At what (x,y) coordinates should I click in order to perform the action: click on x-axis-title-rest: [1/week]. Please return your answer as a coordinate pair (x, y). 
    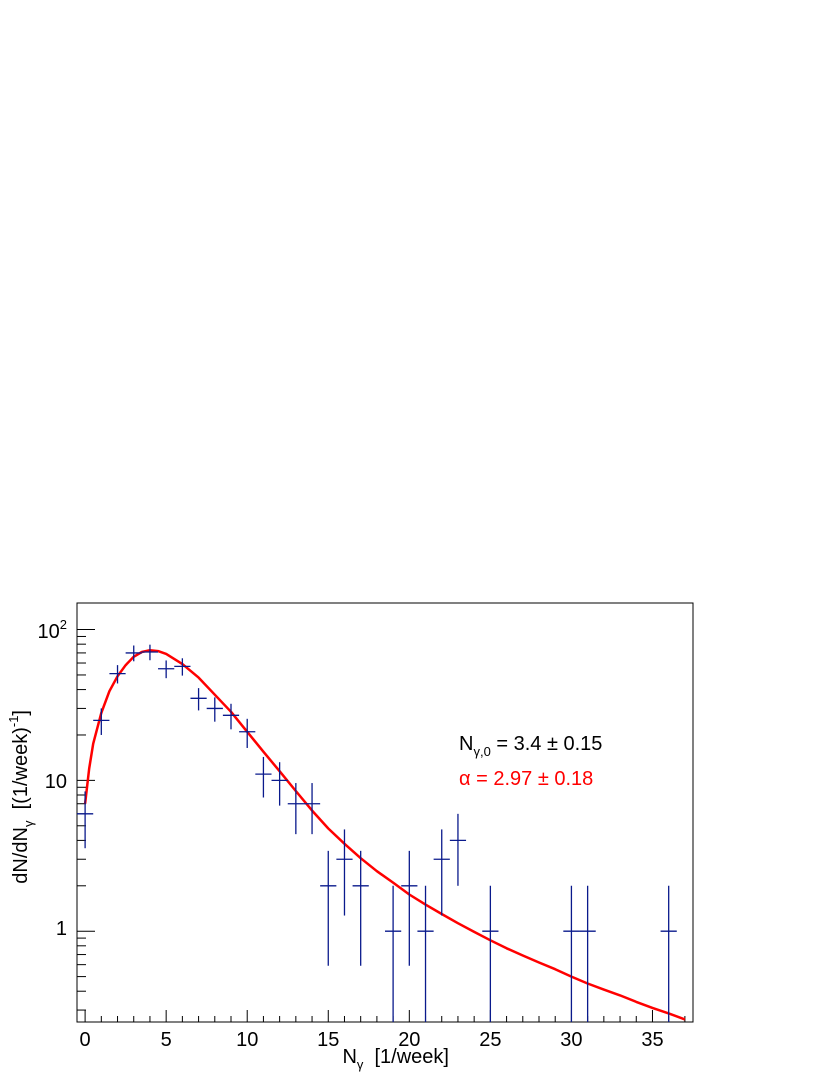
    Looking at the image, I should click on (406, 1057).